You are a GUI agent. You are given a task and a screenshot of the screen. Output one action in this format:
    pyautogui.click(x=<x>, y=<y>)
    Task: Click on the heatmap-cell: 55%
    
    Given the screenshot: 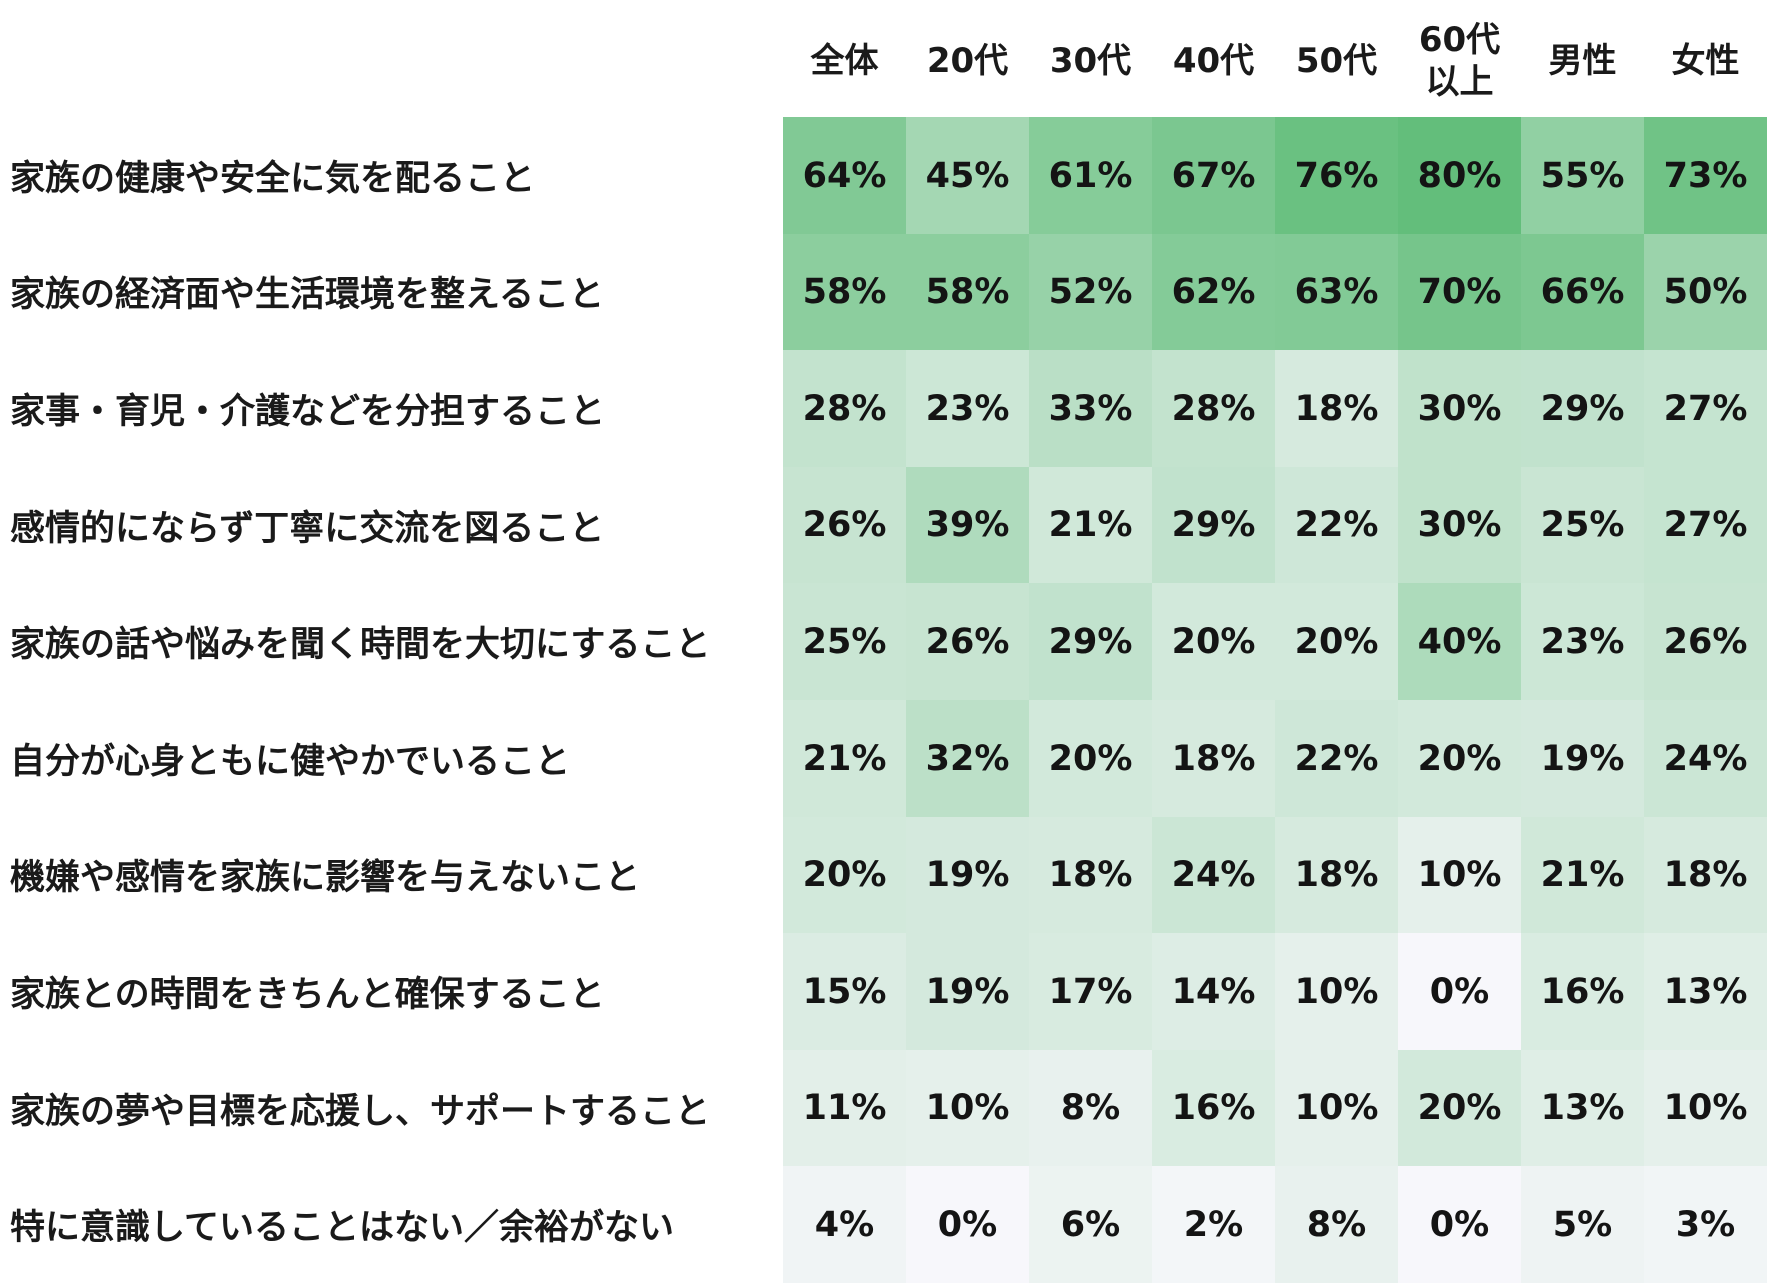 What is the action you would take?
    pyautogui.click(x=1582, y=176)
    